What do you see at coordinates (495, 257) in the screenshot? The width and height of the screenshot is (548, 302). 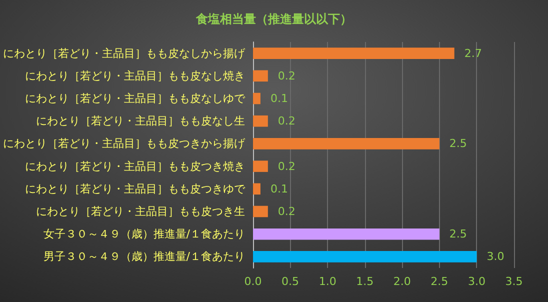 I see `data-label: 3.0` at bounding box center [495, 257].